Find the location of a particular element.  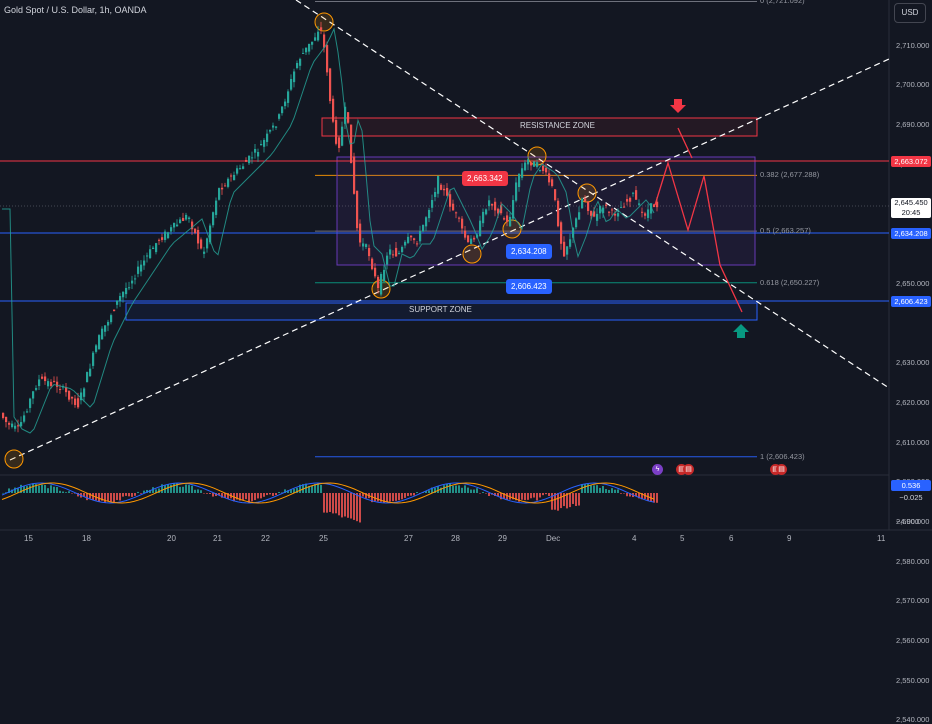

fib-level-label: 1 (2,606.423) is located at coordinates (782, 456).